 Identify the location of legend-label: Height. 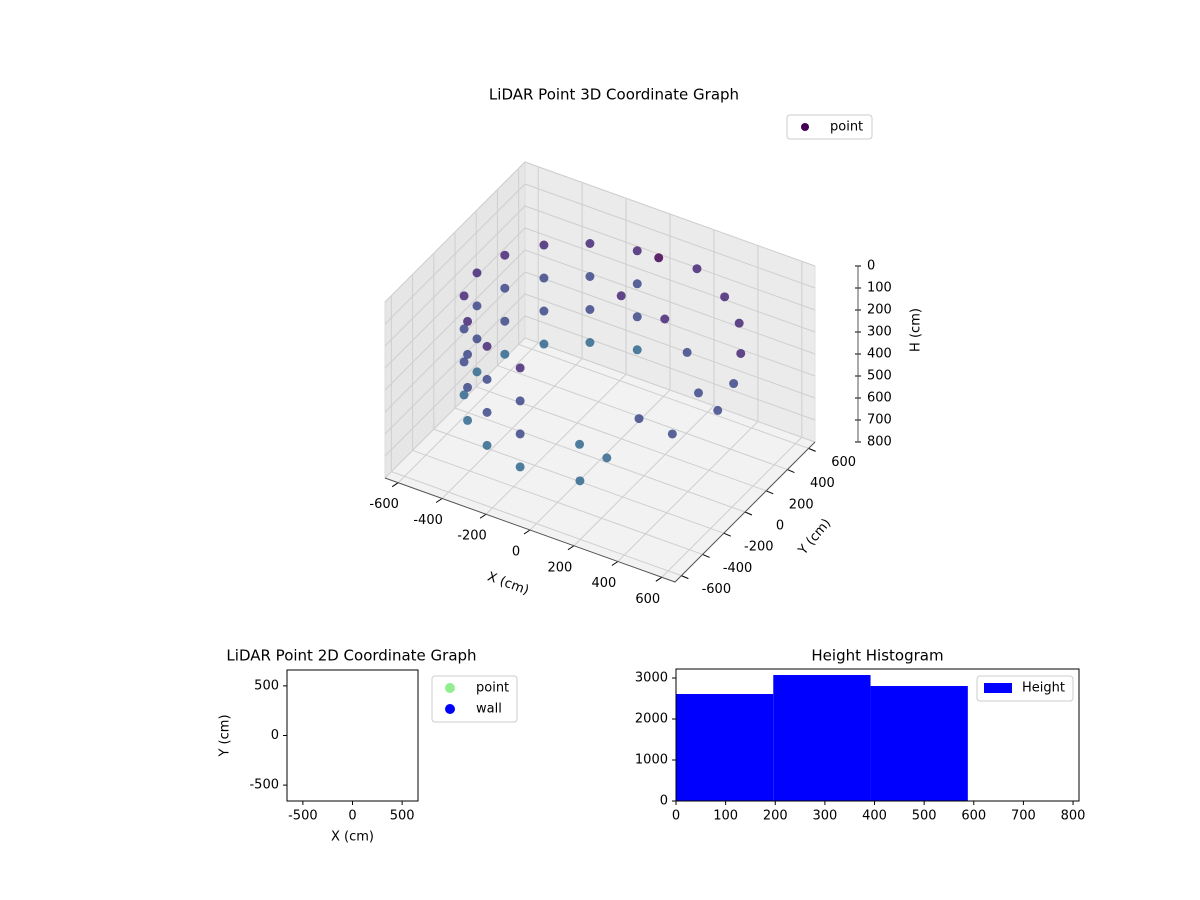
(1043, 688).